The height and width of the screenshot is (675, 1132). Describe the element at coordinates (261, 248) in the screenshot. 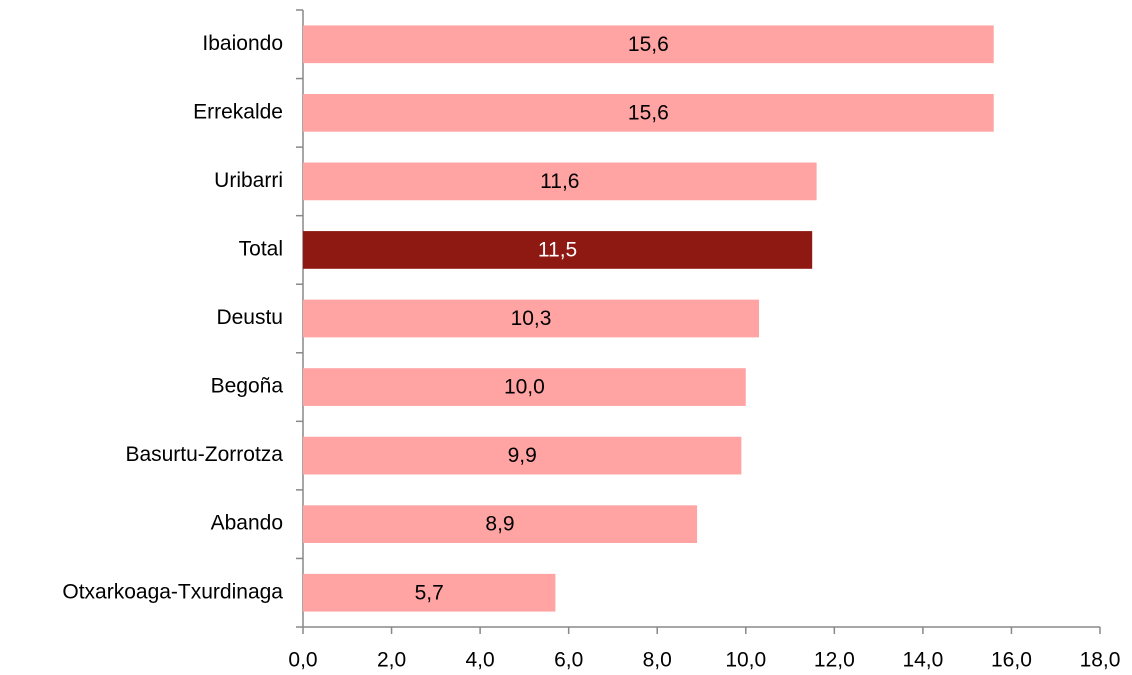

I see `y-tick-label: Total` at that location.